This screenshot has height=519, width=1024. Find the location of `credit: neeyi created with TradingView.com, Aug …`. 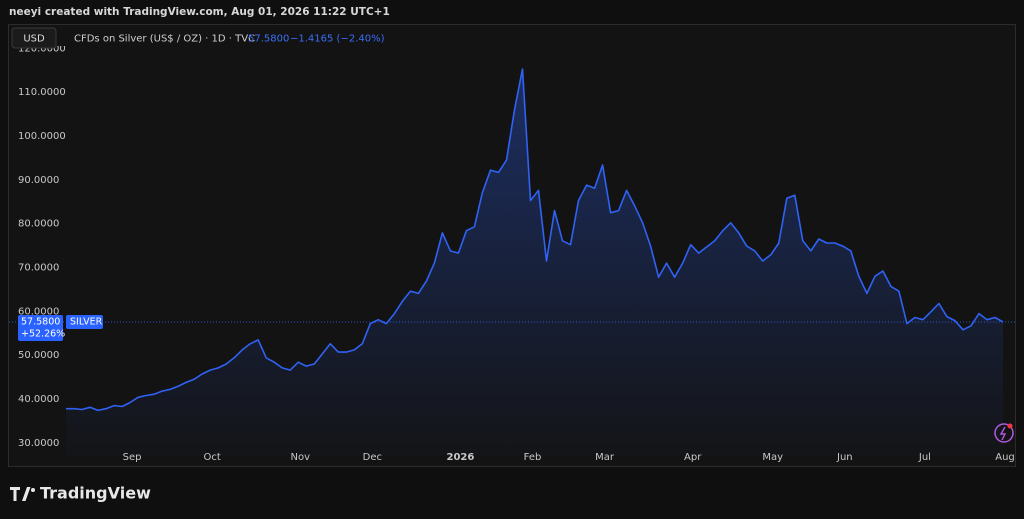

credit: neeyi created with TradingView.com, Aug … is located at coordinates (199, 12).